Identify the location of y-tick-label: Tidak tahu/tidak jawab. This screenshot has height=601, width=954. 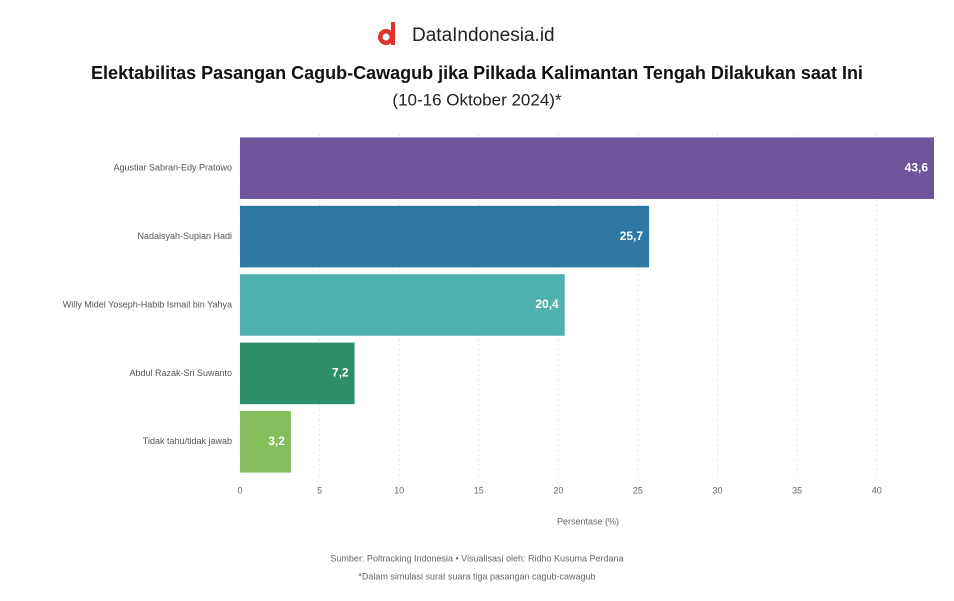
(187, 441).